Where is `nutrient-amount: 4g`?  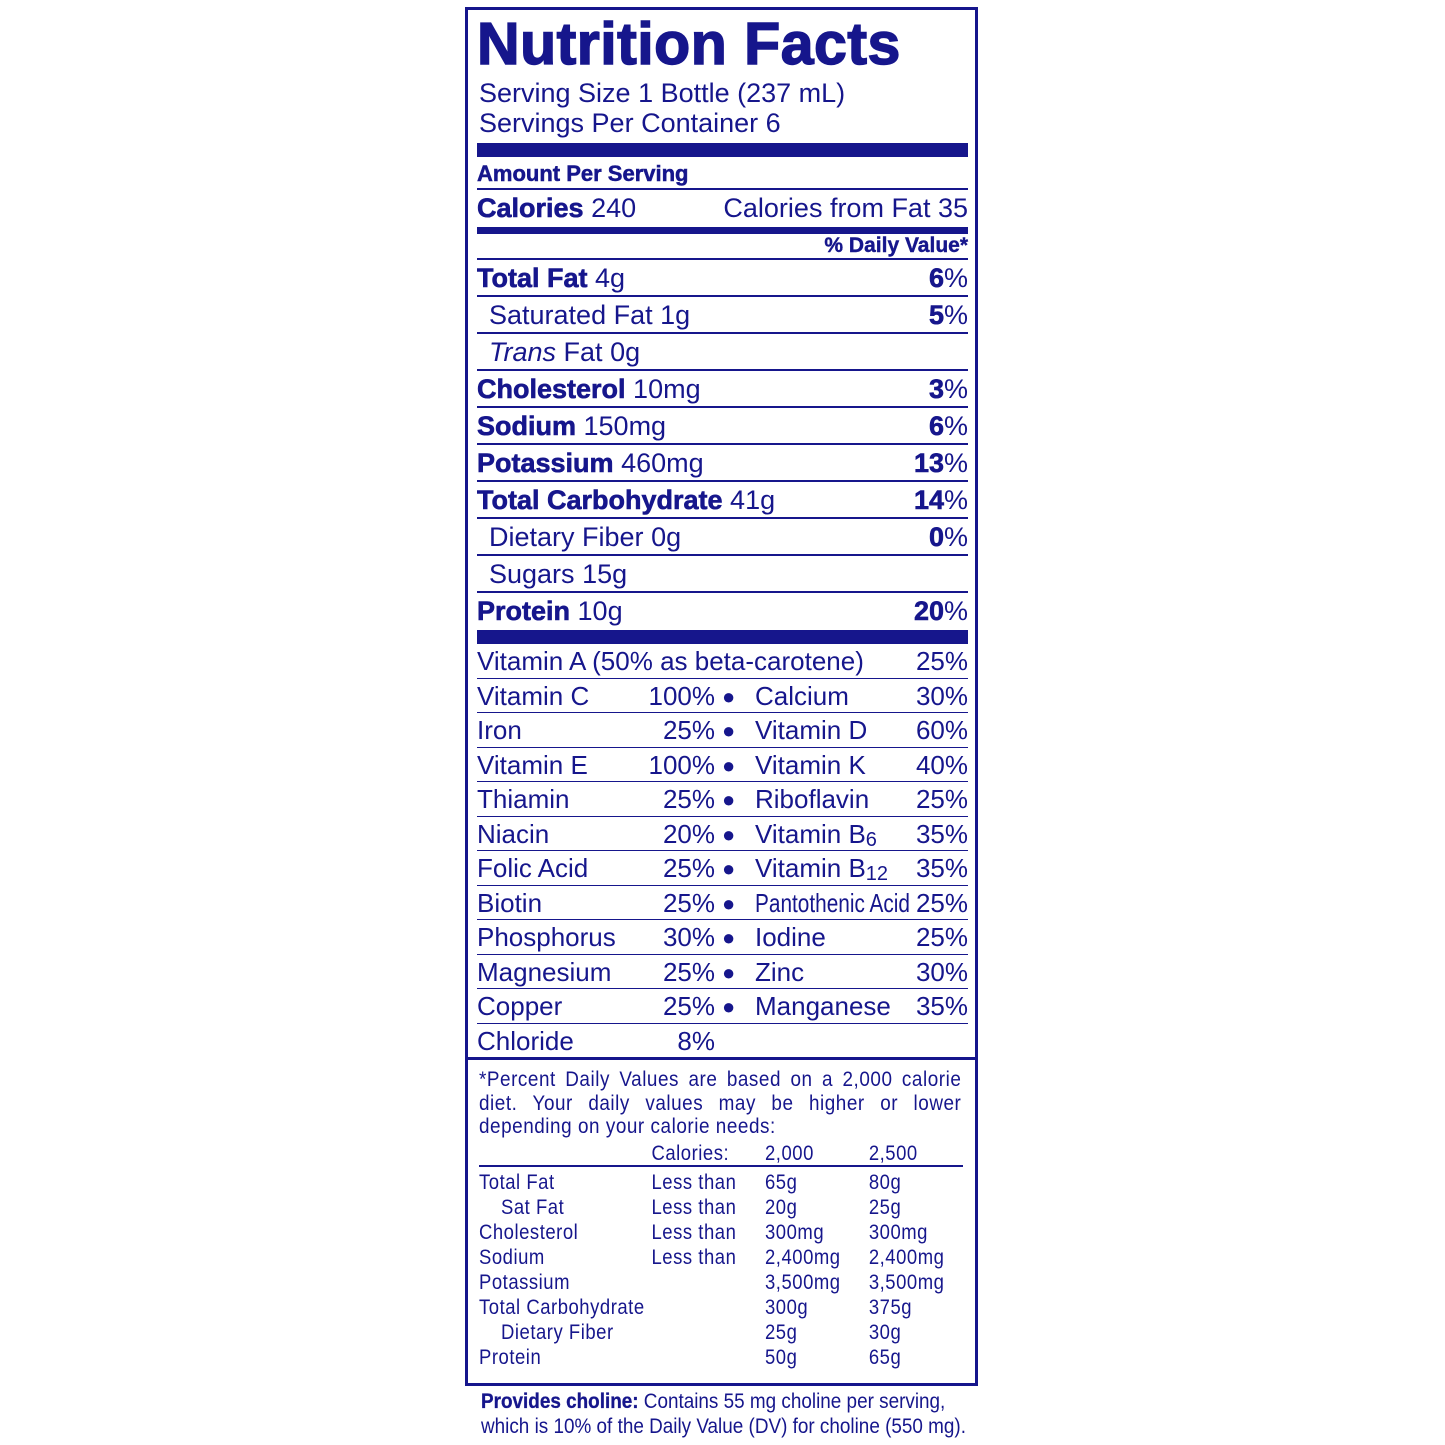 nutrient-amount: 4g is located at coordinates (610, 278).